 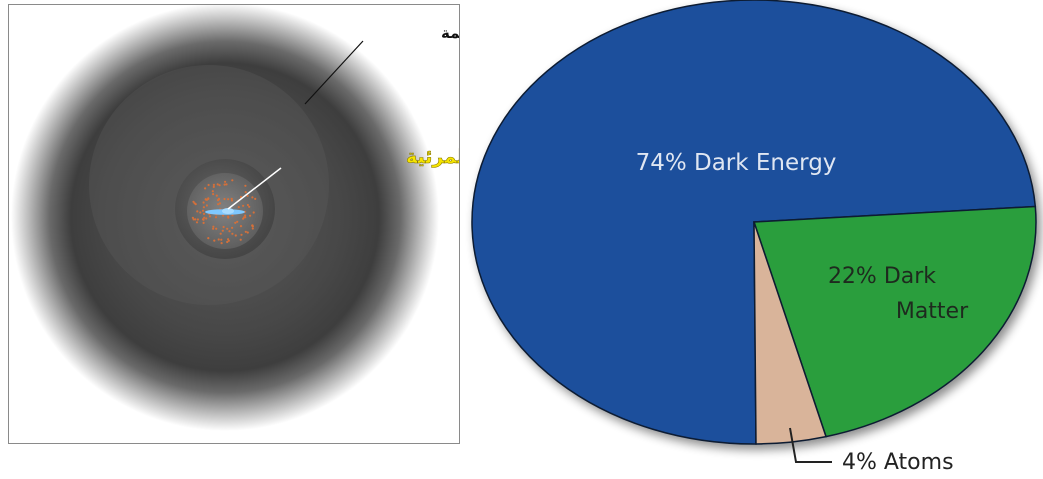 I want to click on dark-matter-pointer, so click(x=334, y=72).